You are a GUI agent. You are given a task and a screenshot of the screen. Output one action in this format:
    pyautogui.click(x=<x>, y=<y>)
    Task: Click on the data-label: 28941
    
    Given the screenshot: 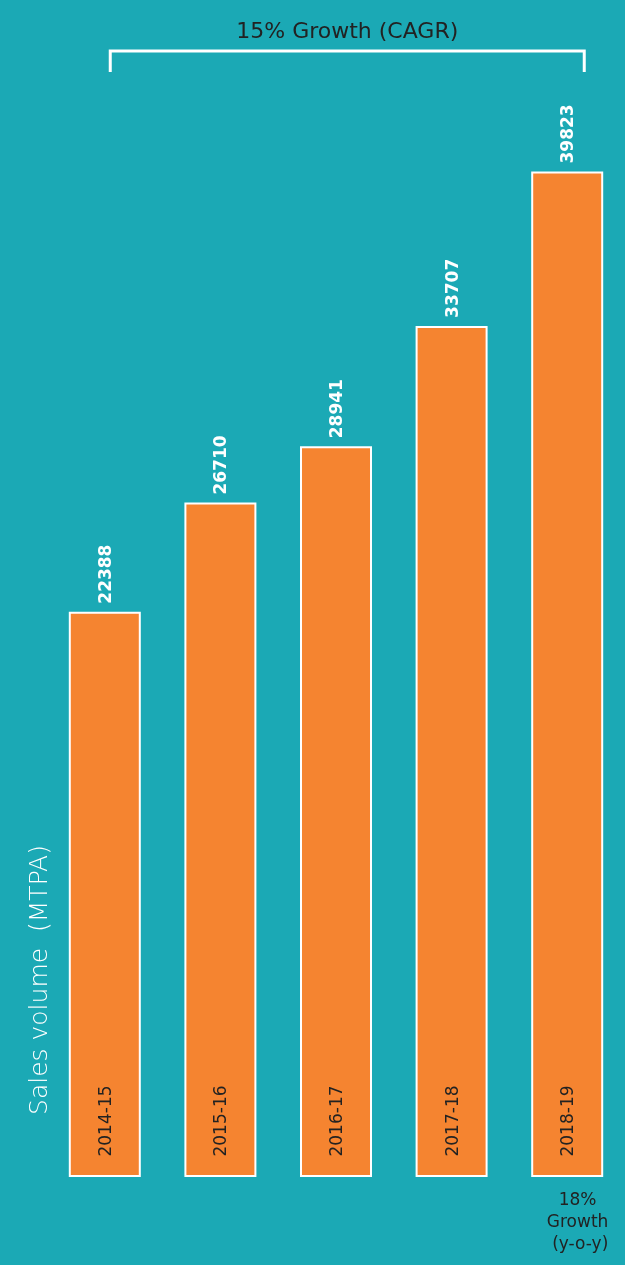 What is the action you would take?
    pyautogui.click(x=336, y=409)
    